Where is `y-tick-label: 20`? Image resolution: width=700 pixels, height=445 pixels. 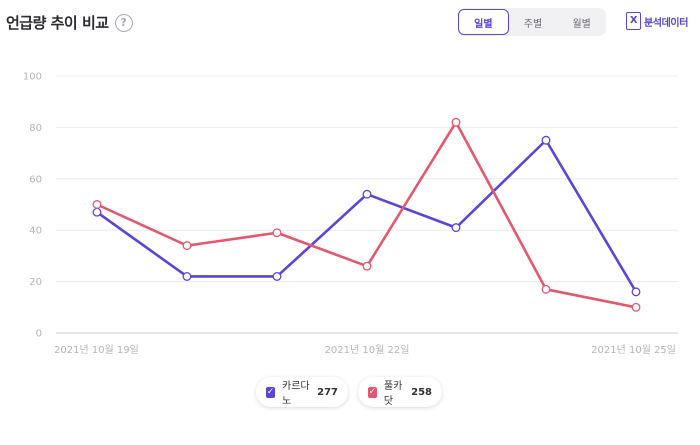 y-tick-label: 20 is located at coordinates (35, 282).